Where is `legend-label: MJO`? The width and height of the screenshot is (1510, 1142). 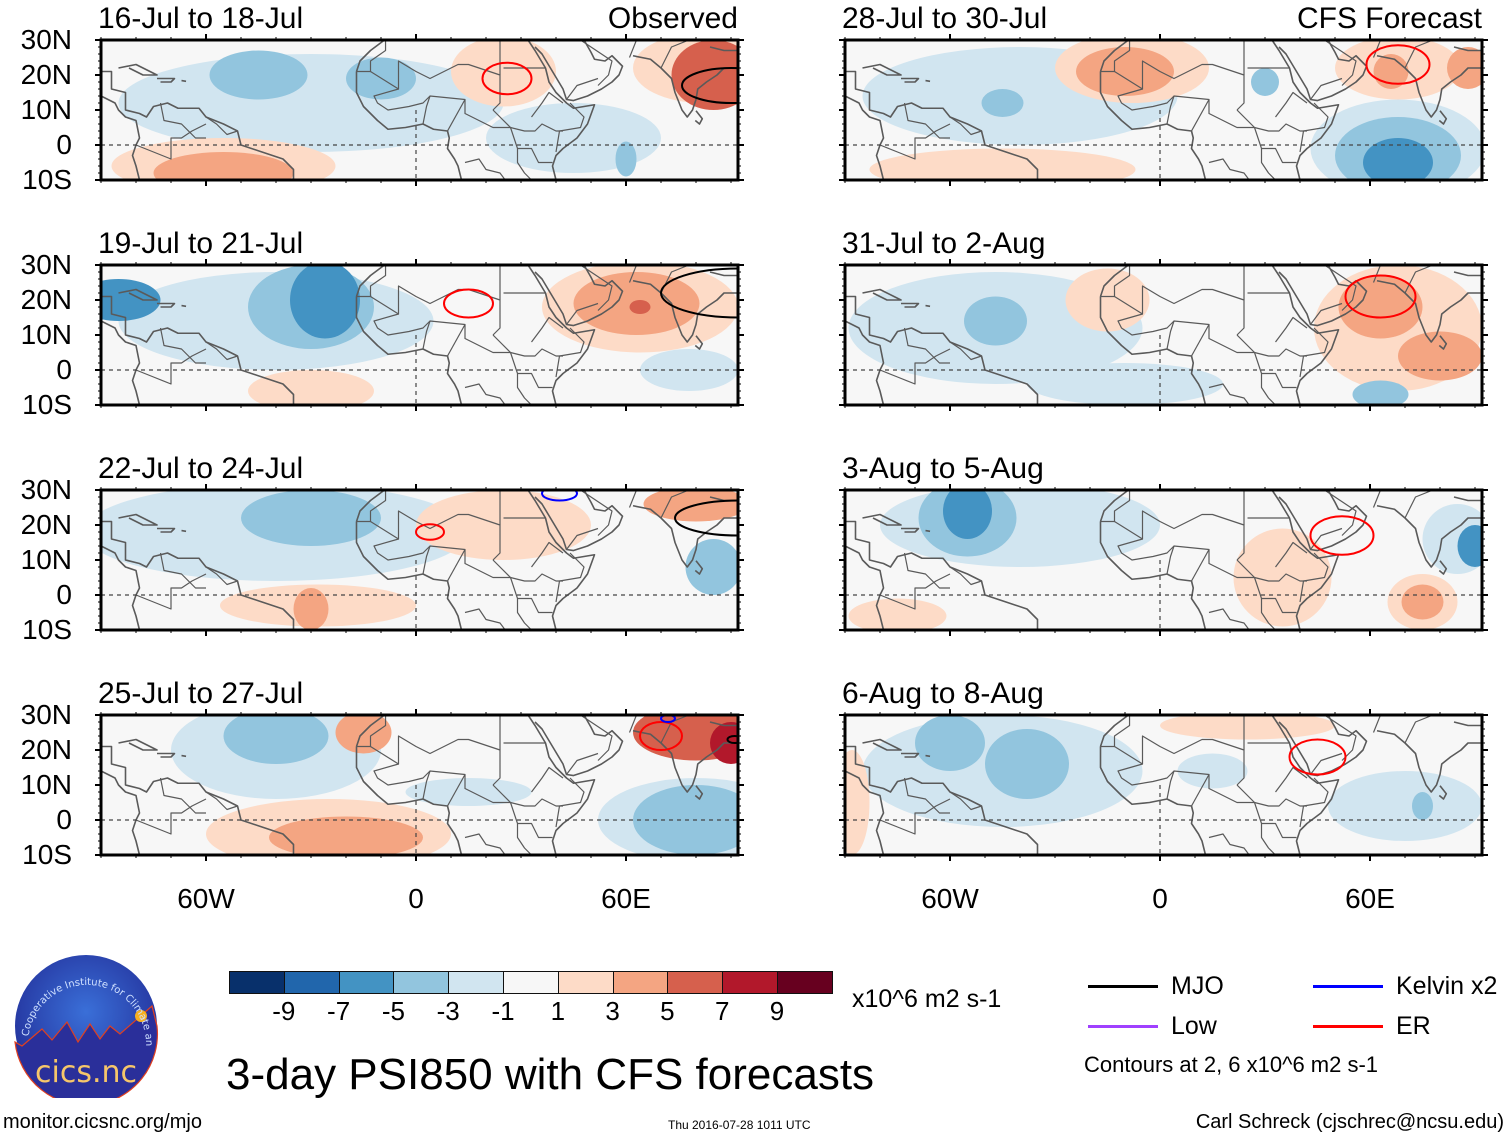
legend-label: MJO is located at coordinates (1197, 986).